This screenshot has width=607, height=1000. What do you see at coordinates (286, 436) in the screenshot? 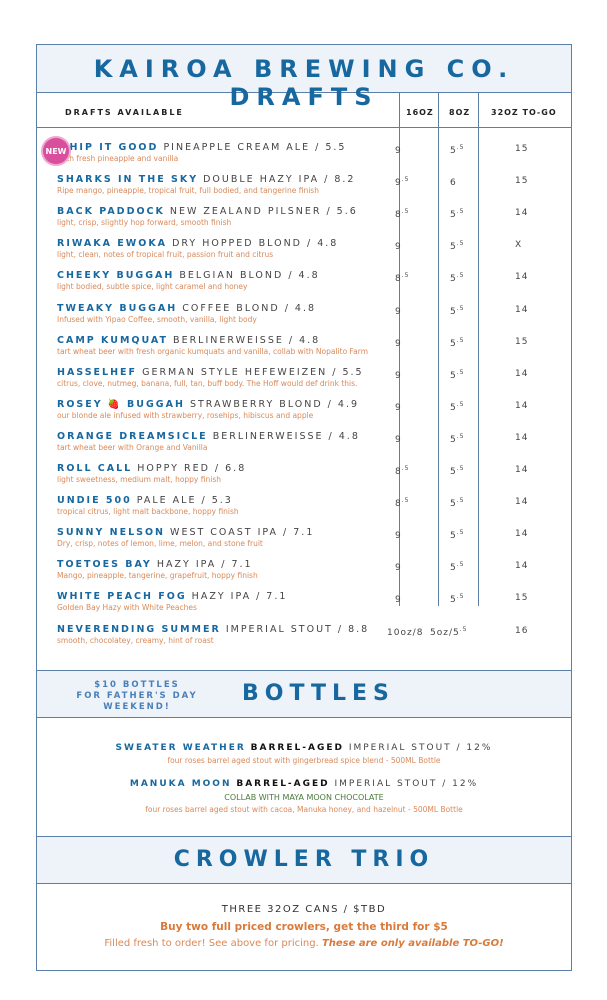
I see `draft-style: BERLINERWEISSE / 4.8` at bounding box center [286, 436].